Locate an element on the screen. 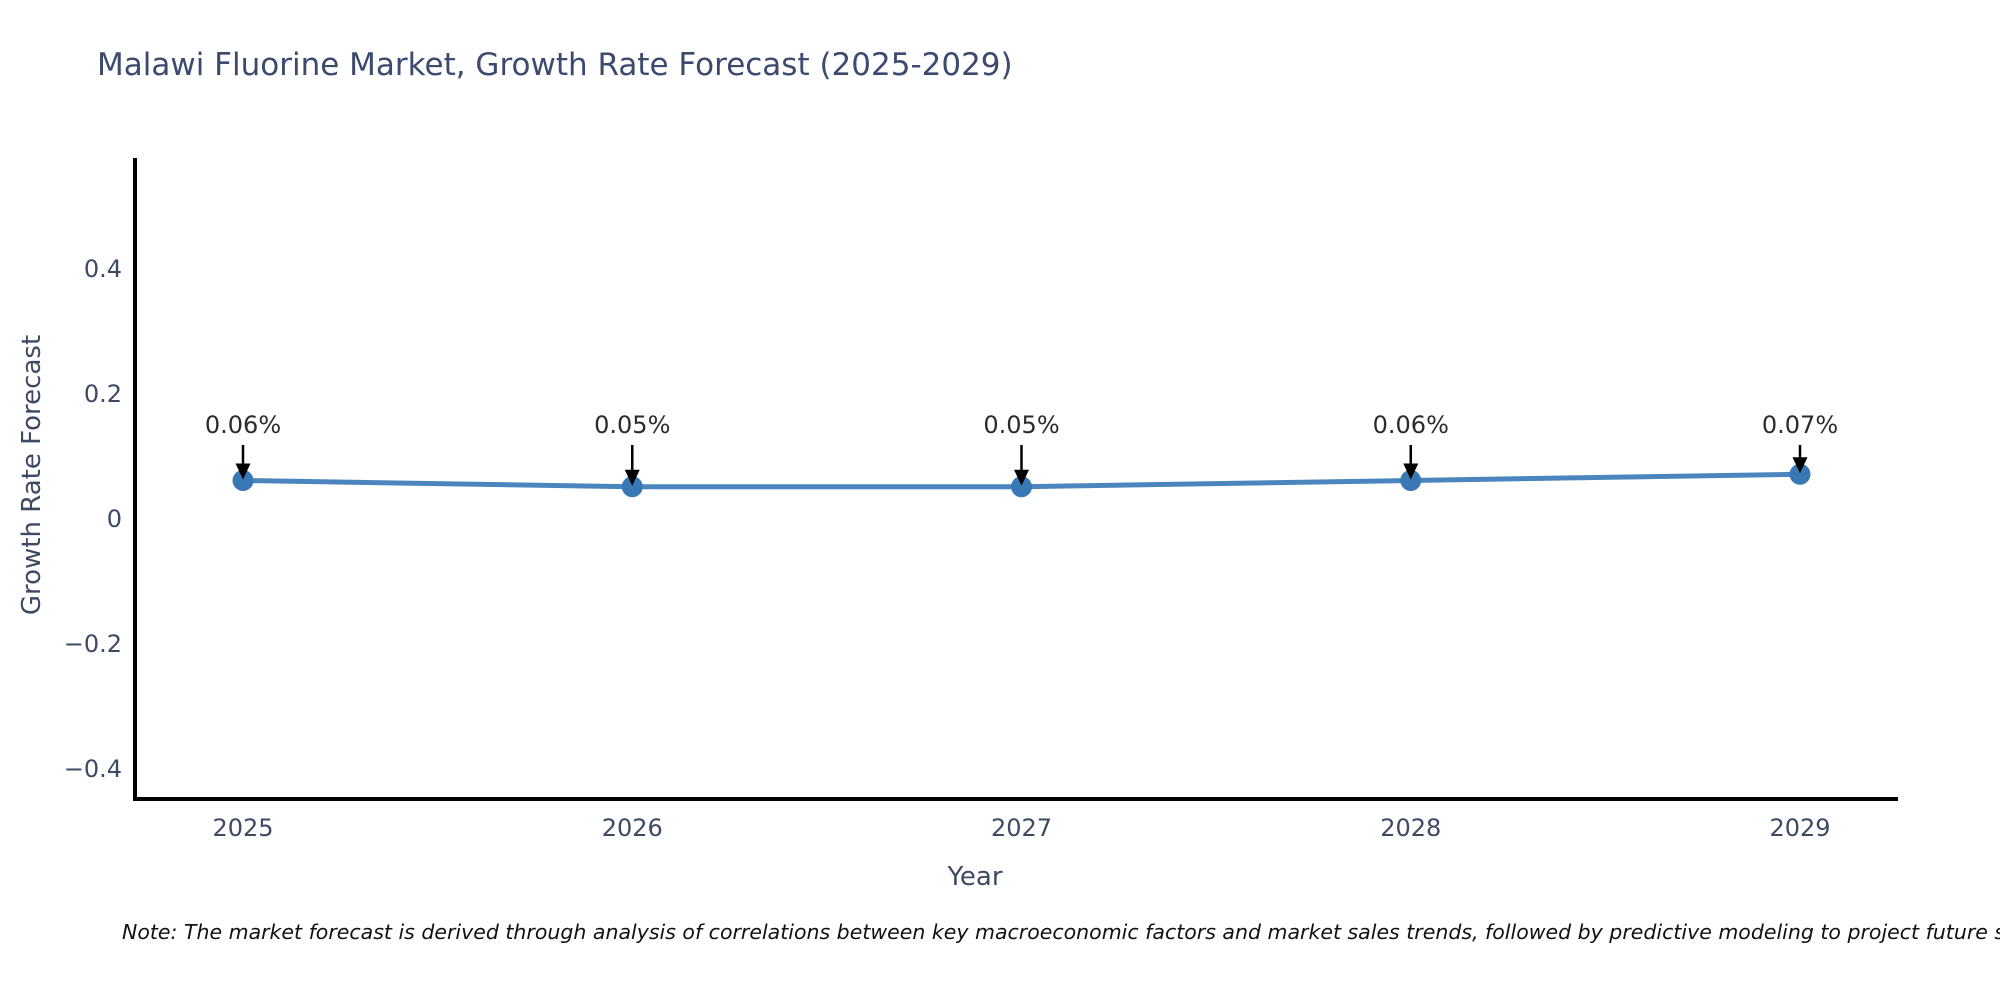 The width and height of the screenshot is (2000, 1000). x-tick-label: 2029 is located at coordinates (1799, 828).